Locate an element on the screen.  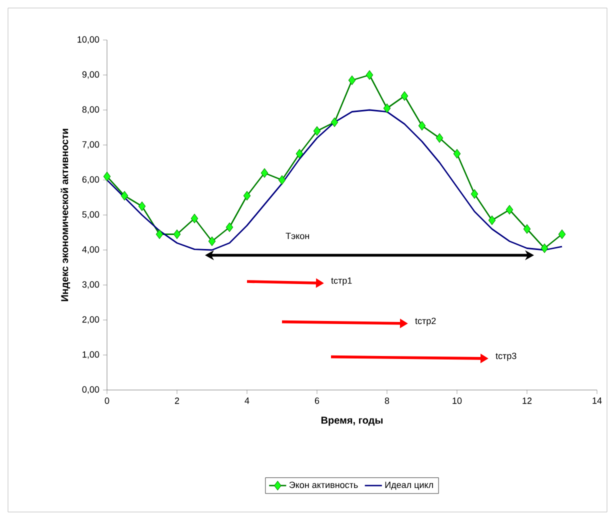
x-tick-label: 6 is located at coordinates (317, 401).